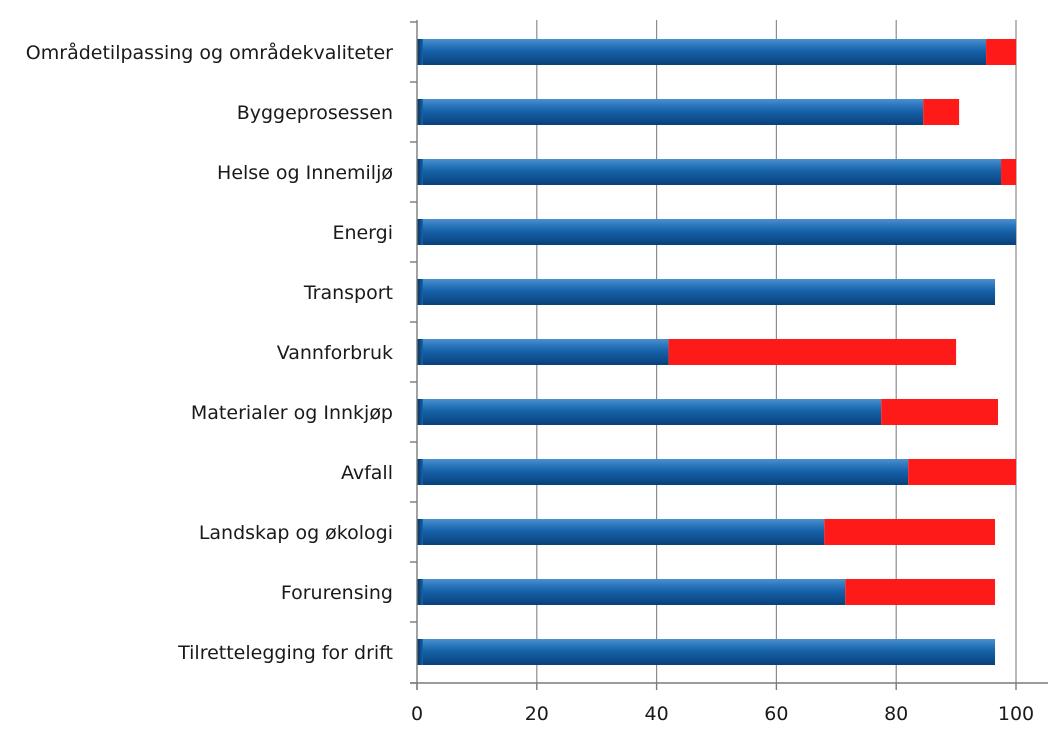 This screenshot has width=1058, height=737. Describe the element at coordinates (335, 353) in the screenshot. I see `category-label: Vannforbruk` at that location.